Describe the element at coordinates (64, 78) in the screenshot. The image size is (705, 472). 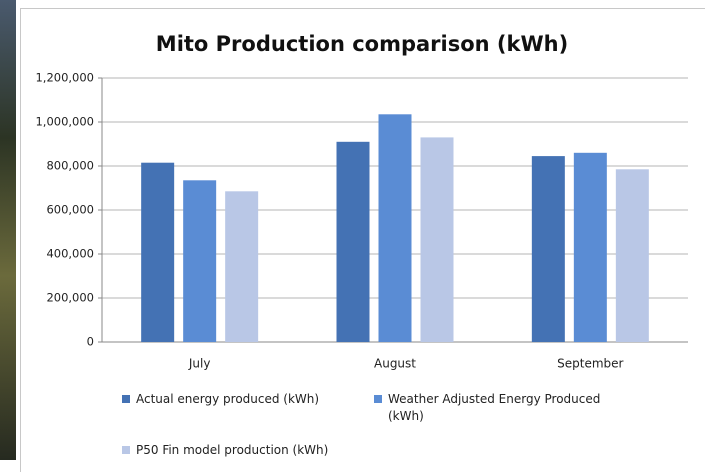
I see `y-tick-label: 1,200,000` at that location.